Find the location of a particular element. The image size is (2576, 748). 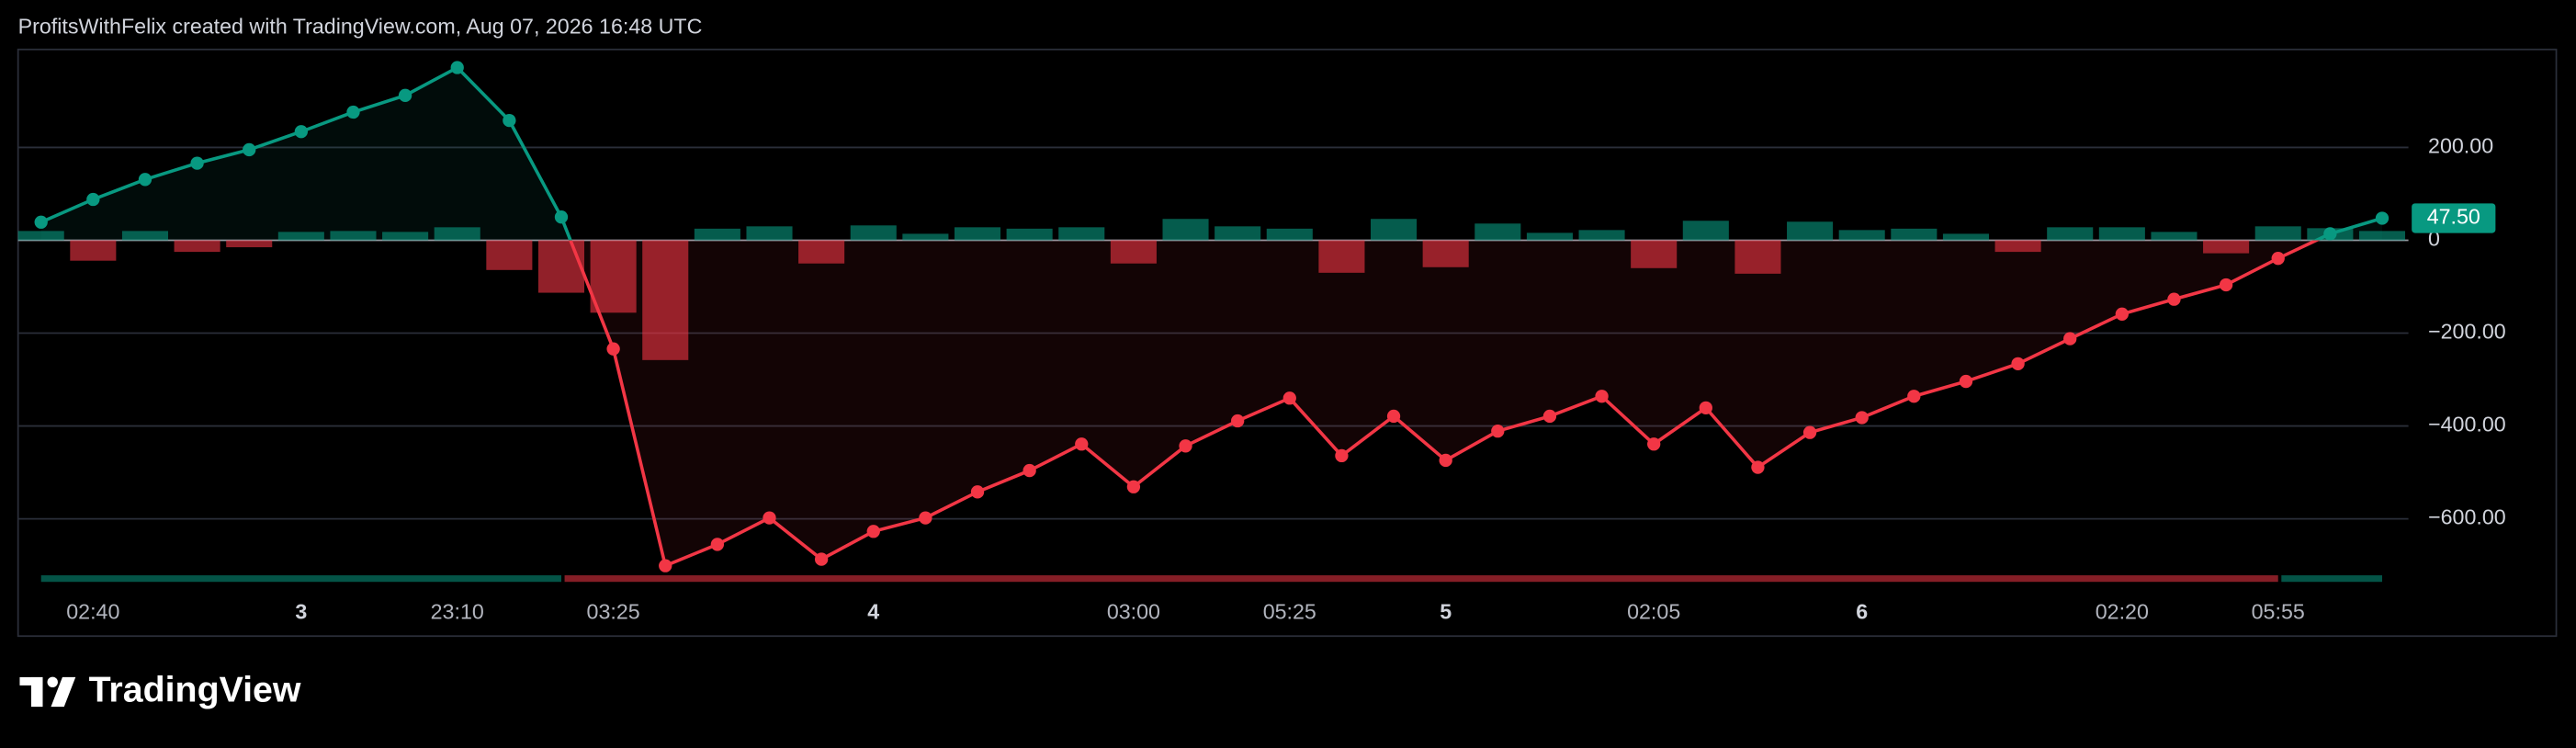

y-tick-label: 200.00 is located at coordinates (2460, 146).